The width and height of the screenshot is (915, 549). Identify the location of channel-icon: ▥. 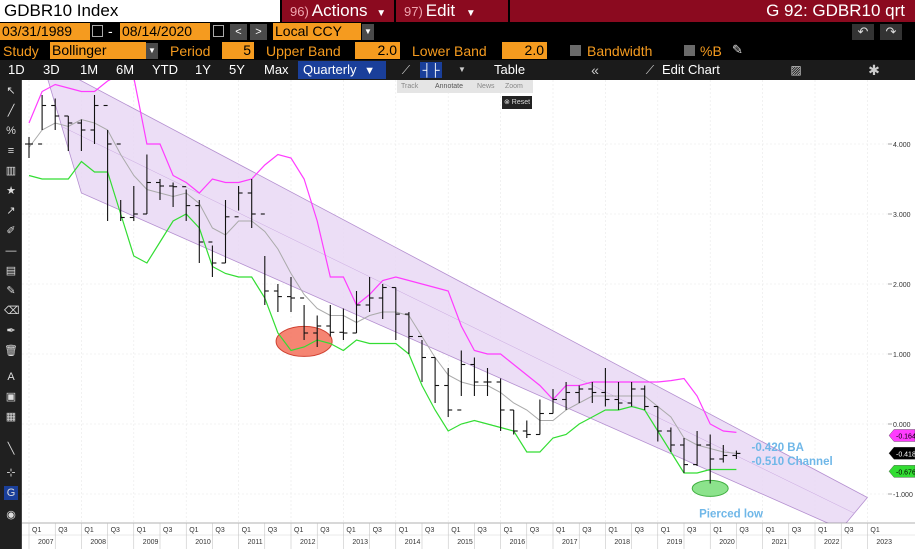
(11, 171).